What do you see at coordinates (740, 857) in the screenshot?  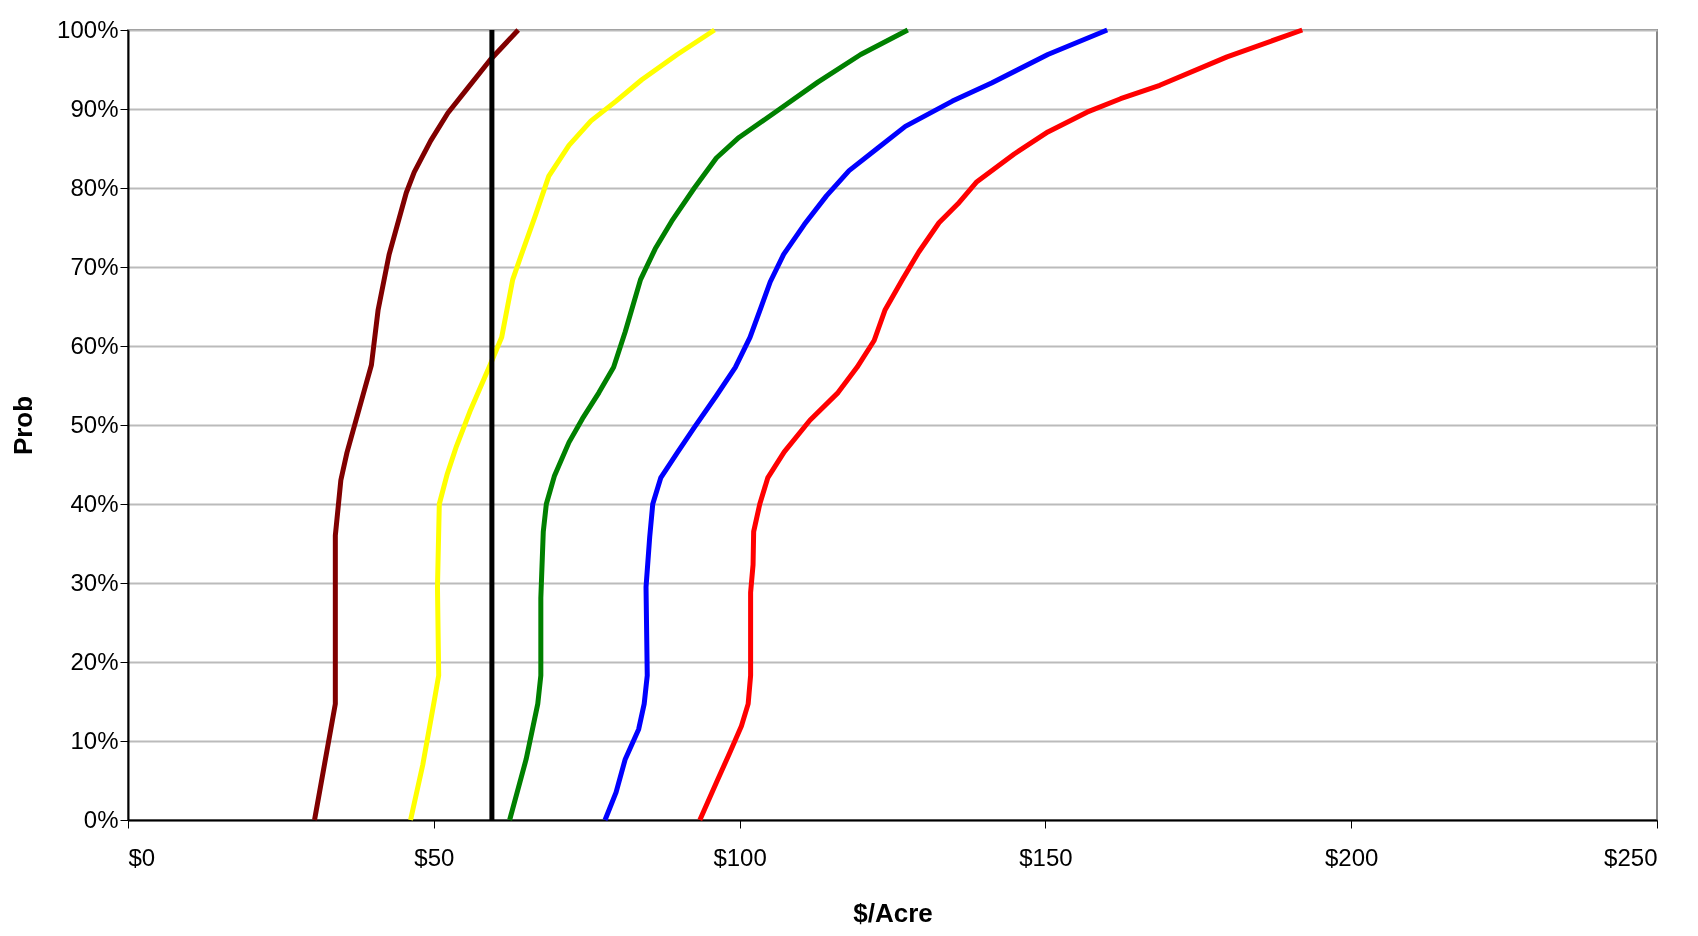 I see `x-tick-label: $100` at bounding box center [740, 857].